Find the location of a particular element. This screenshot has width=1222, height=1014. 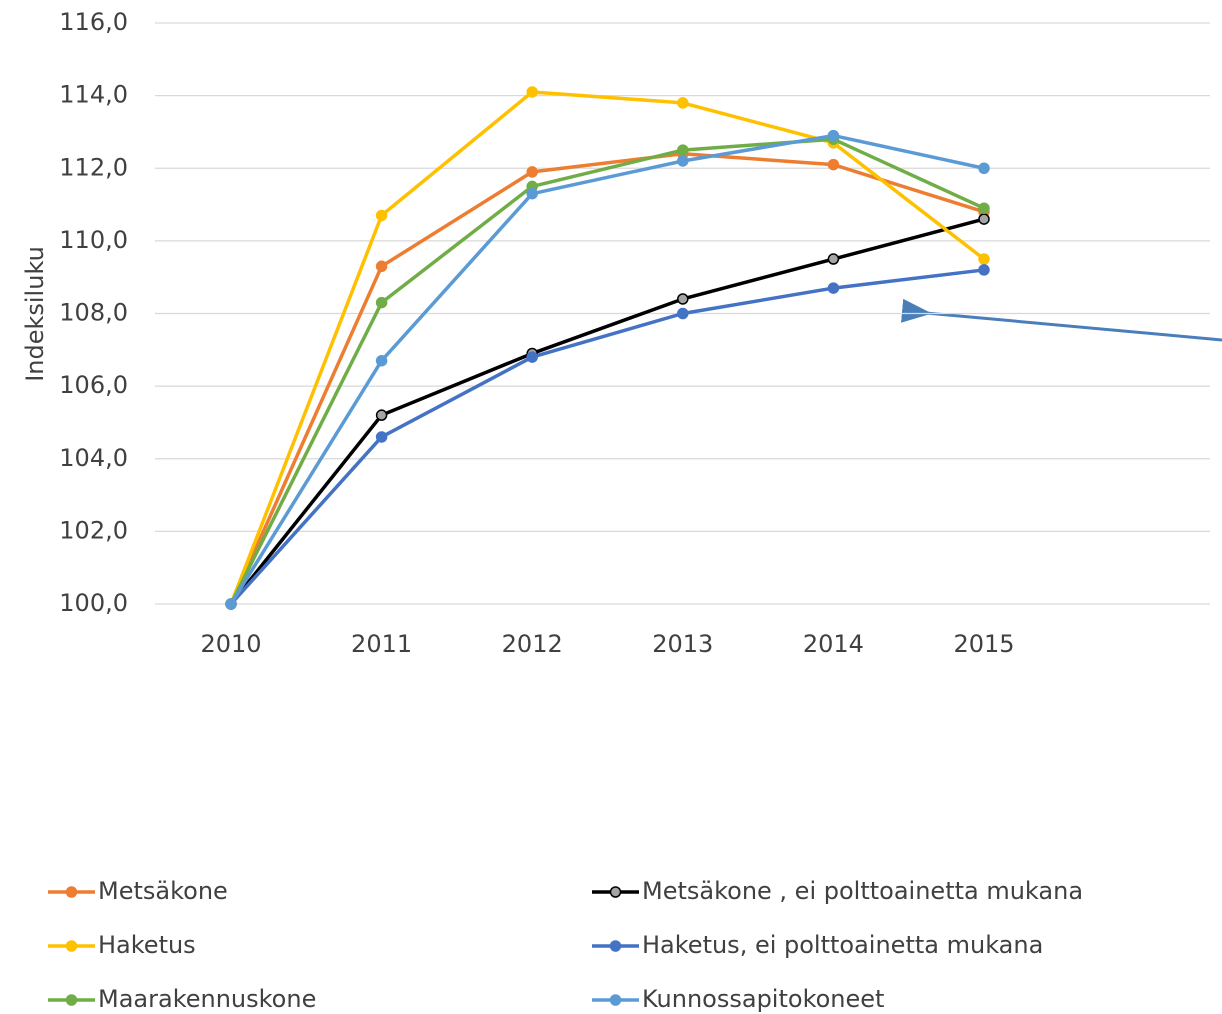

y-tick-label: 102,0 is located at coordinates (93, 530).